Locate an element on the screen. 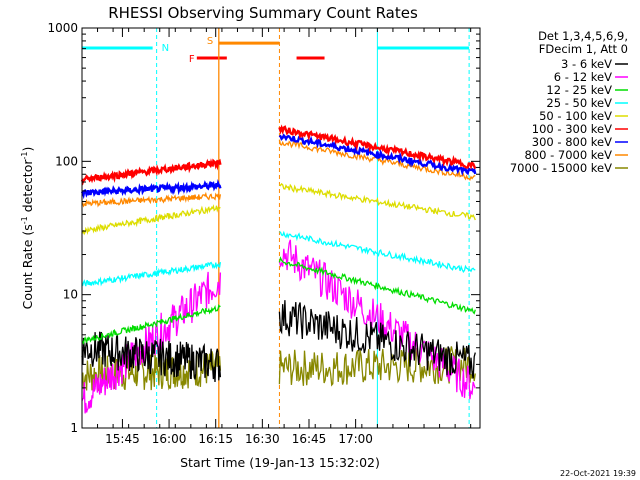 This screenshot has width=640, height=480. series-line-4-seg2 is located at coordinates (377, 251).